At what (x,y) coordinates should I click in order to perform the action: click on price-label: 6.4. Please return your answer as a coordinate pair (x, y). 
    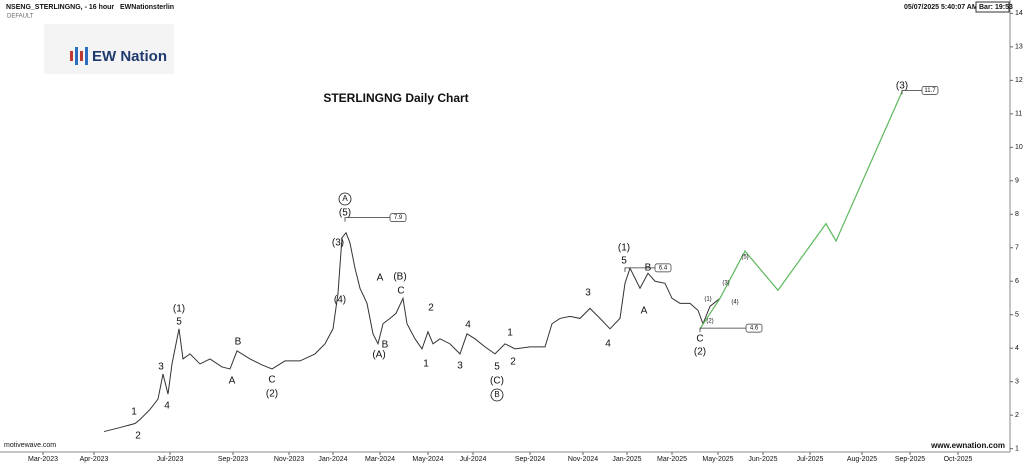
    Looking at the image, I should click on (663, 268).